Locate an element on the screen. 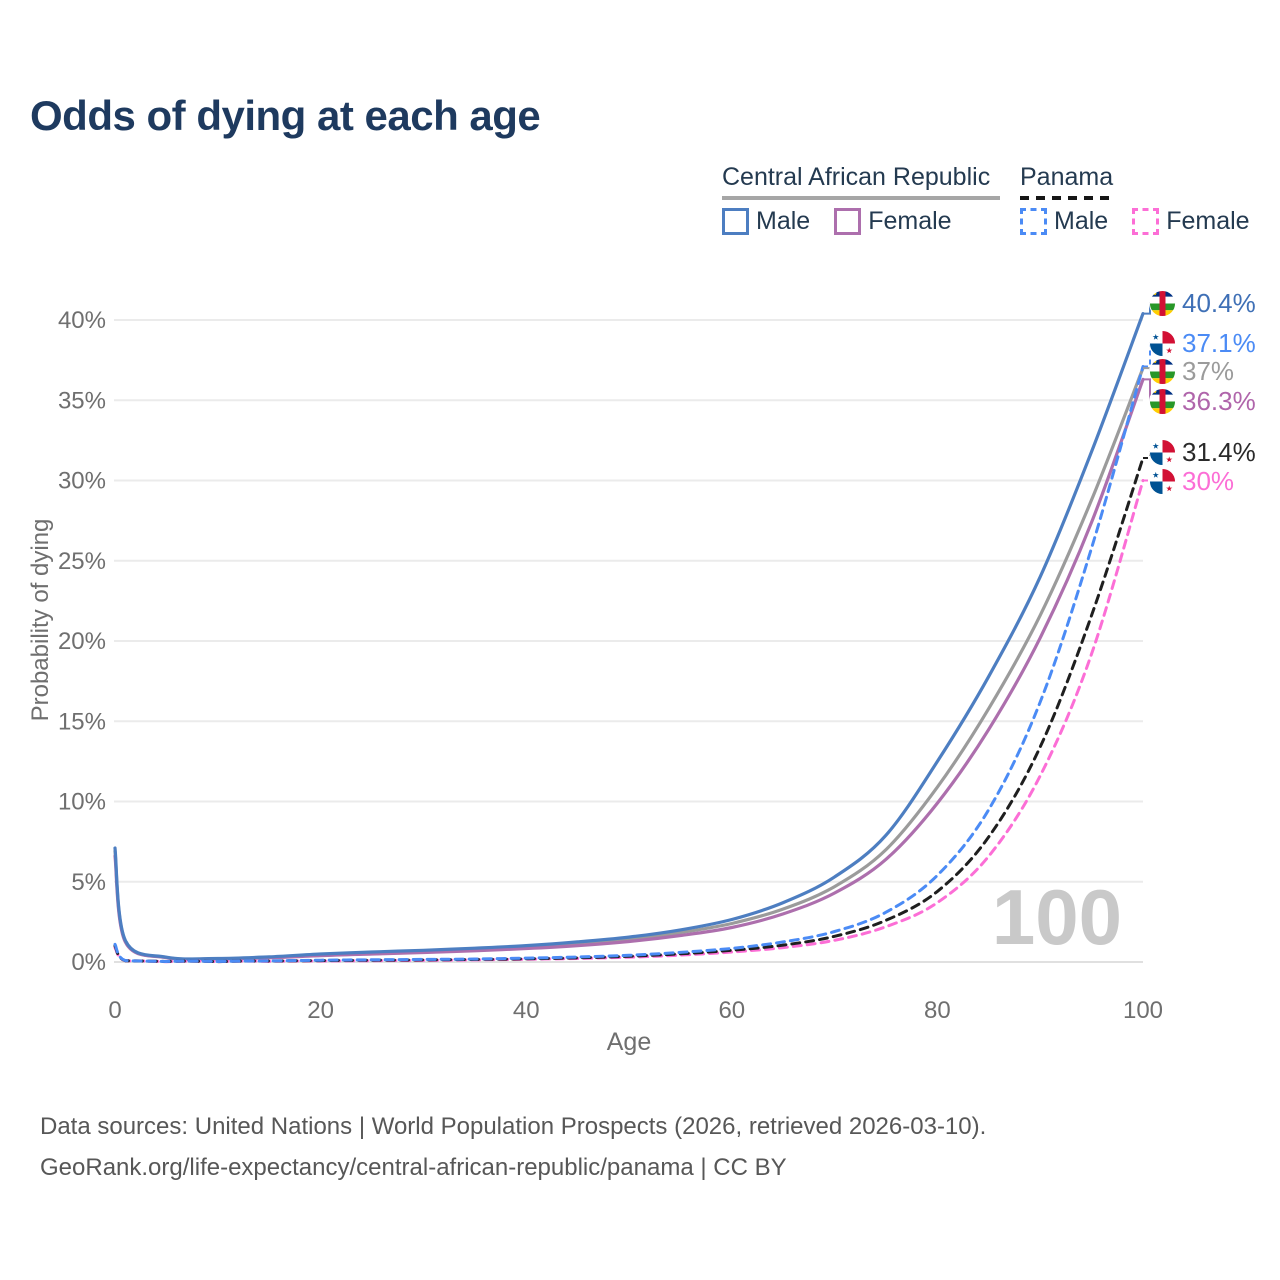 The image size is (1280, 1280). end-label-panama-female: 30% is located at coordinates (1191, 481).